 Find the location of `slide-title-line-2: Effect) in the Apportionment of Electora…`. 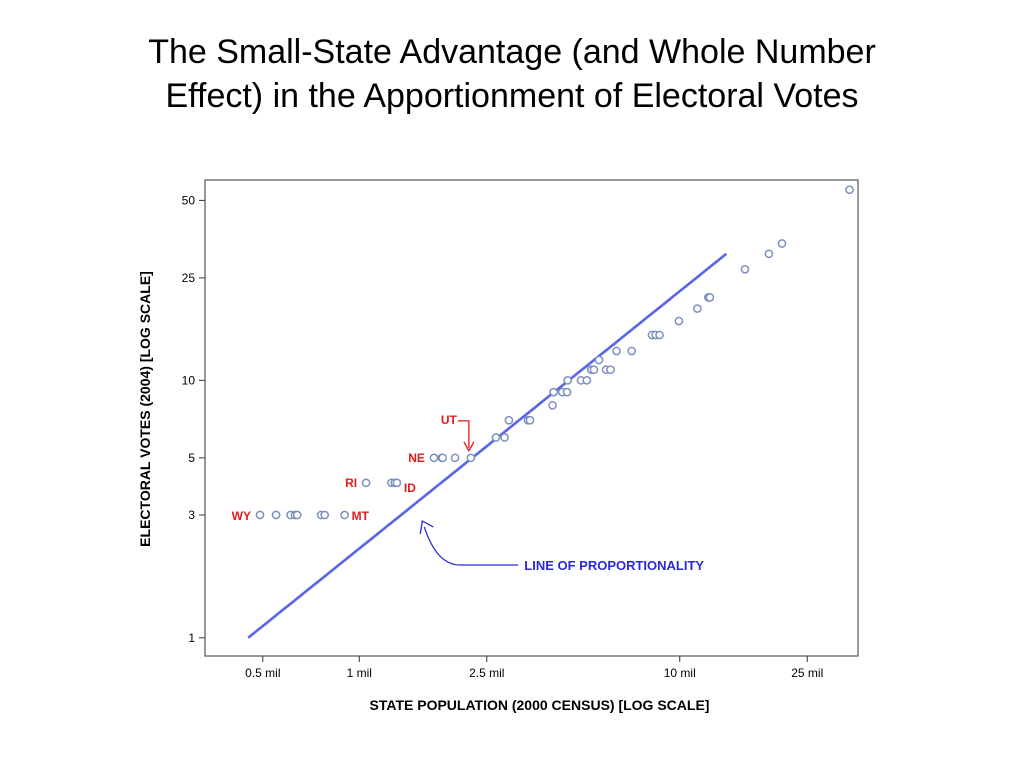

slide-title-line-2: Effect) in the Apportionment of Electora… is located at coordinates (512, 96).